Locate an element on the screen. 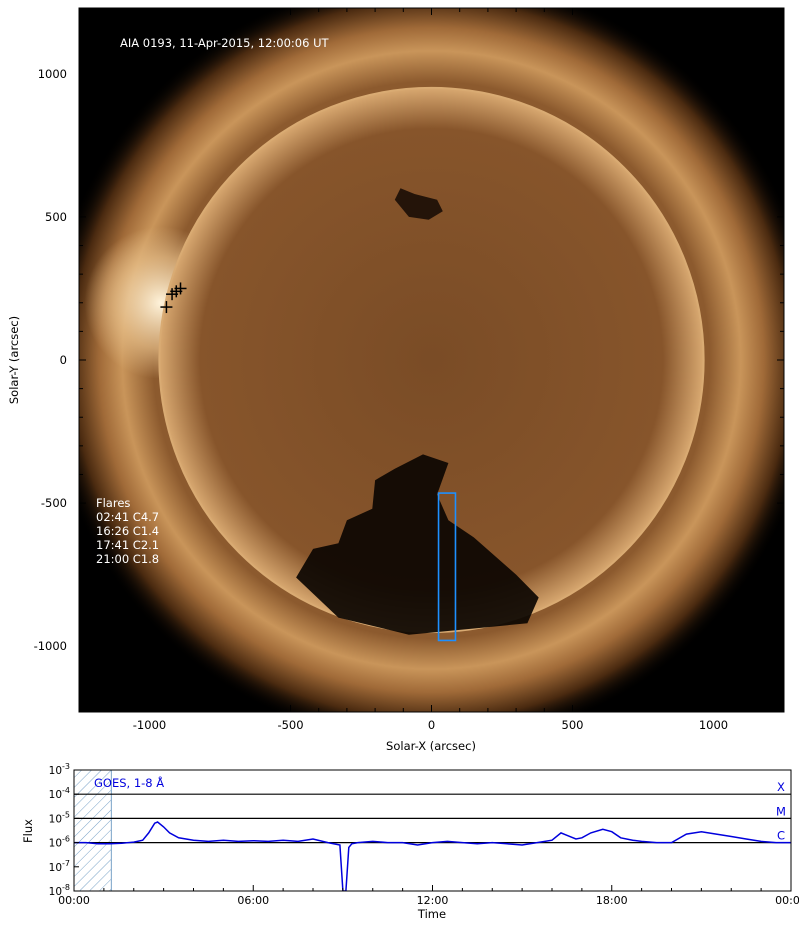 The image size is (799, 939). goes-x-tick-label: 12:00 is located at coordinates (433, 900).